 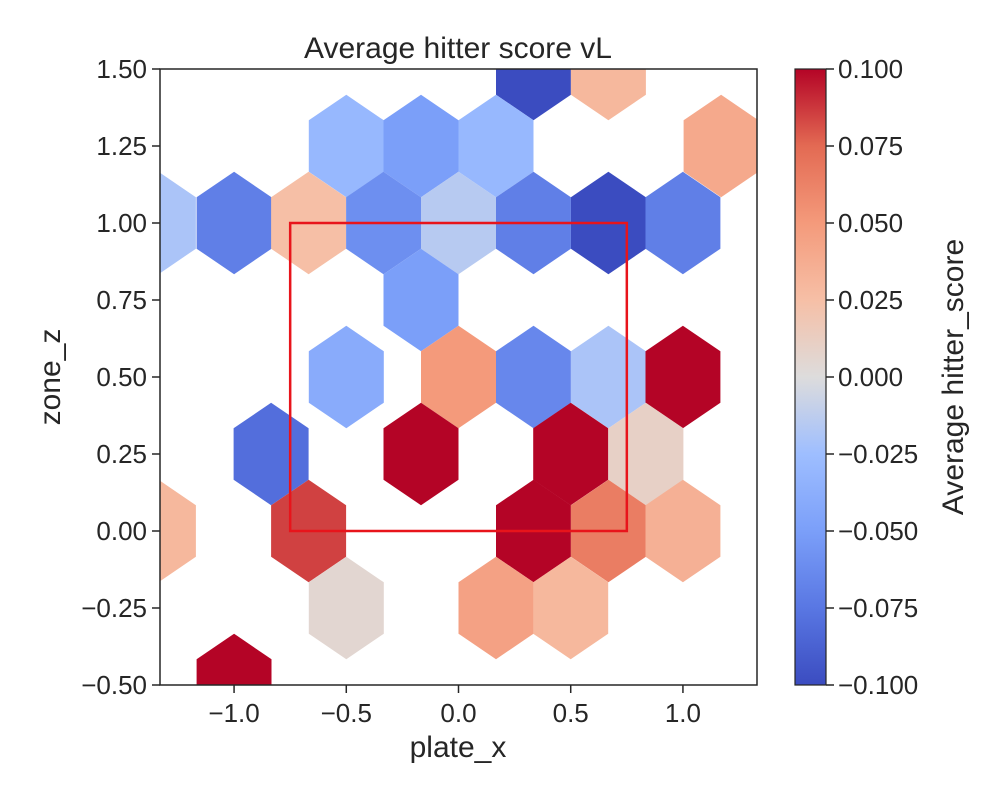 What do you see at coordinates (114, 685) in the screenshot?
I see `y-tick-label: −0.50` at bounding box center [114, 685].